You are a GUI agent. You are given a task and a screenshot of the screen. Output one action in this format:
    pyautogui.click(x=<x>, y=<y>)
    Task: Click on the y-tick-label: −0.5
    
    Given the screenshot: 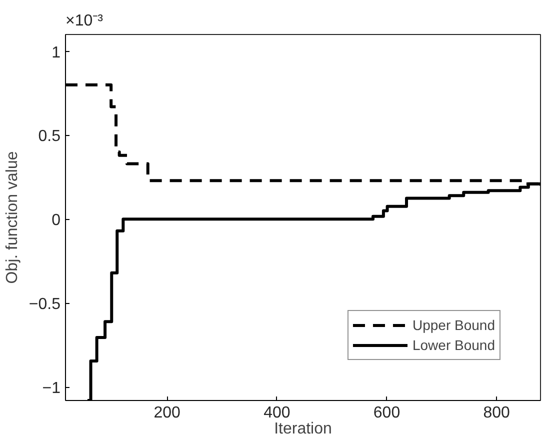 What is the action you would take?
    pyautogui.click(x=44, y=305)
    